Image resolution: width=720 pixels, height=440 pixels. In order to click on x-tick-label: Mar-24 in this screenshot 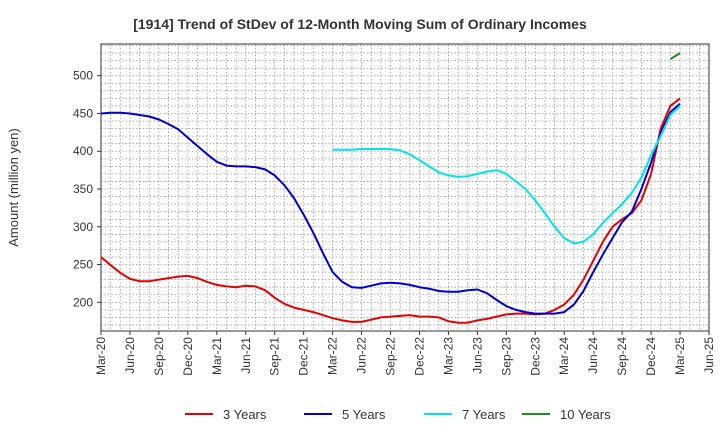, I will do `click(564, 356)`.